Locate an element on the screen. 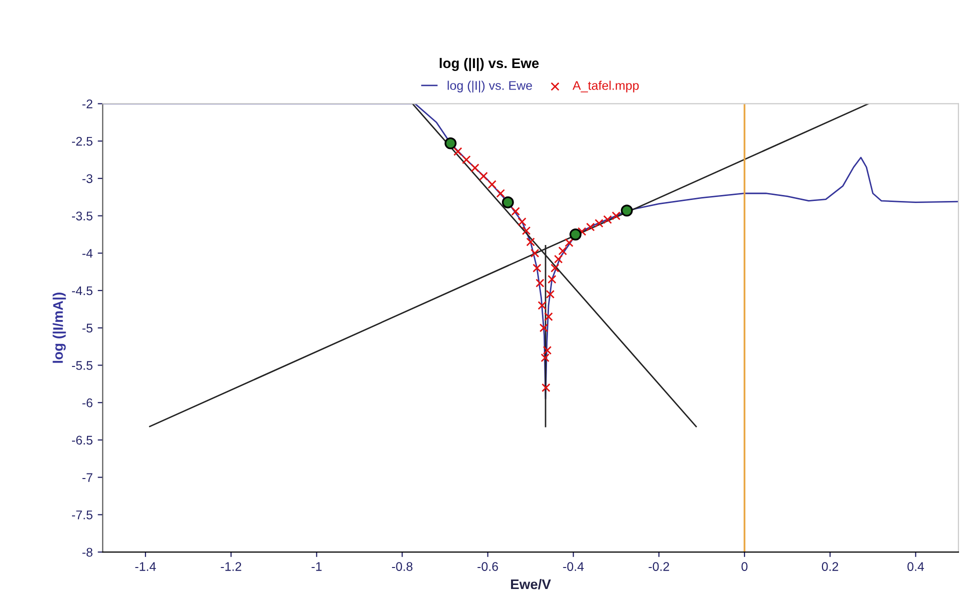  x-axis-title: Ewe/V is located at coordinates (531, 584).